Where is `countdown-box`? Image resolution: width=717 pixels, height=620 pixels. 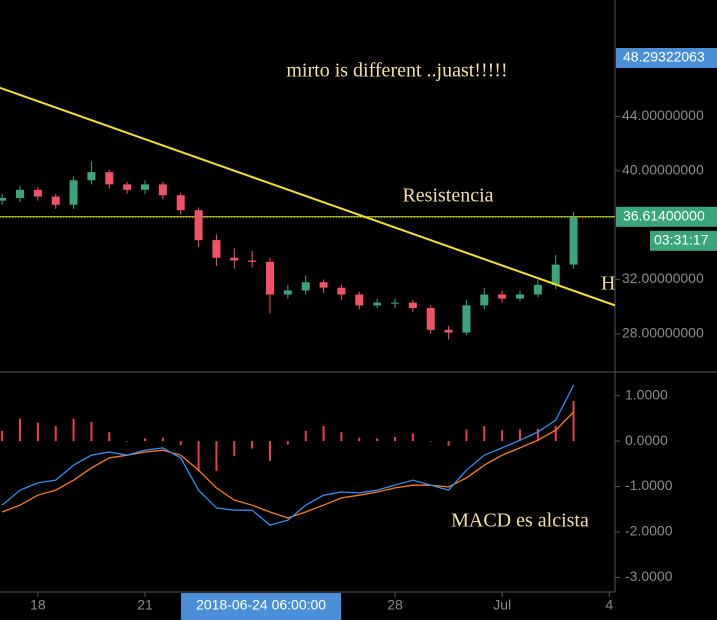
countdown-box is located at coordinates (683, 240).